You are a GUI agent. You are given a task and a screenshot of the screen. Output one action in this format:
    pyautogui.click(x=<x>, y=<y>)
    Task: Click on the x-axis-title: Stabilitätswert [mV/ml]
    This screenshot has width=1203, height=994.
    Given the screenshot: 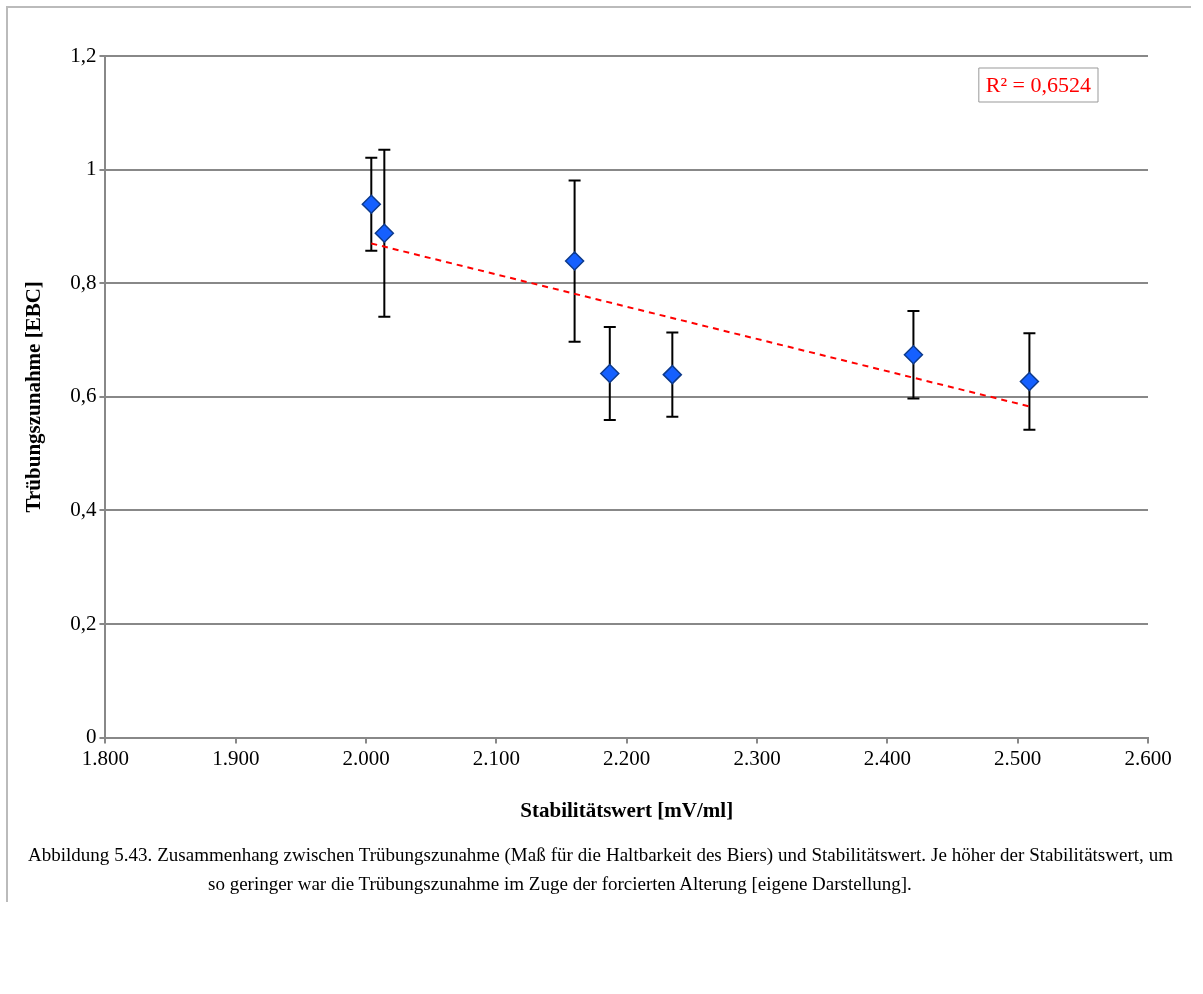 What is the action you would take?
    pyautogui.click(x=627, y=809)
    